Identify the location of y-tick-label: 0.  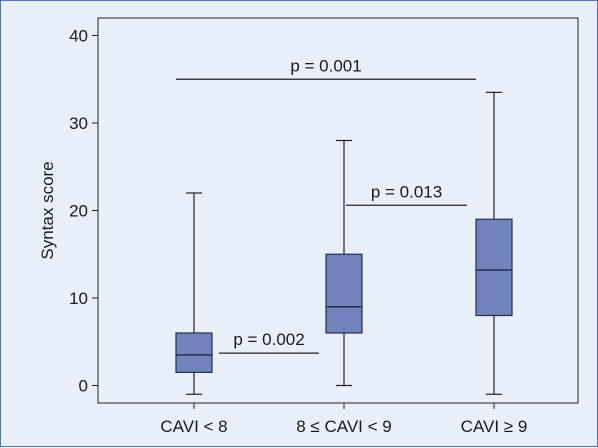
(83, 386).